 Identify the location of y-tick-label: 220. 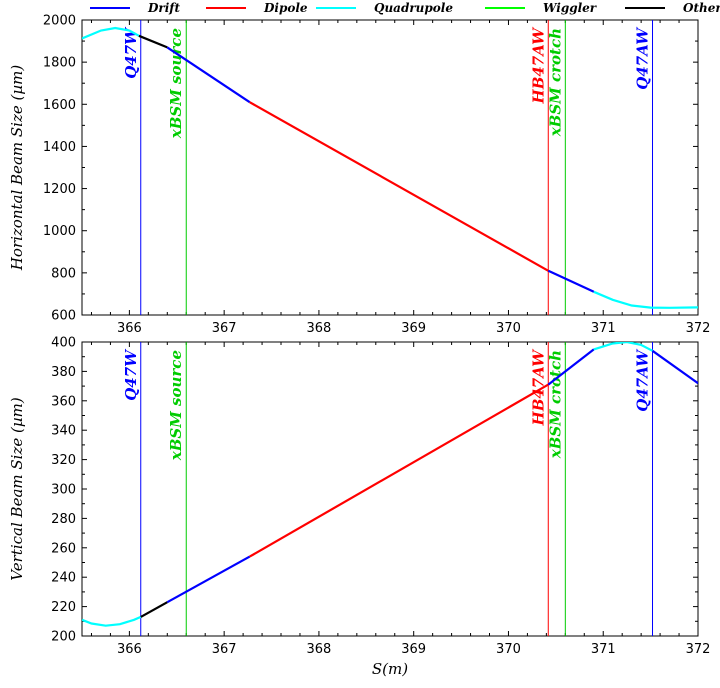
(63, 607).